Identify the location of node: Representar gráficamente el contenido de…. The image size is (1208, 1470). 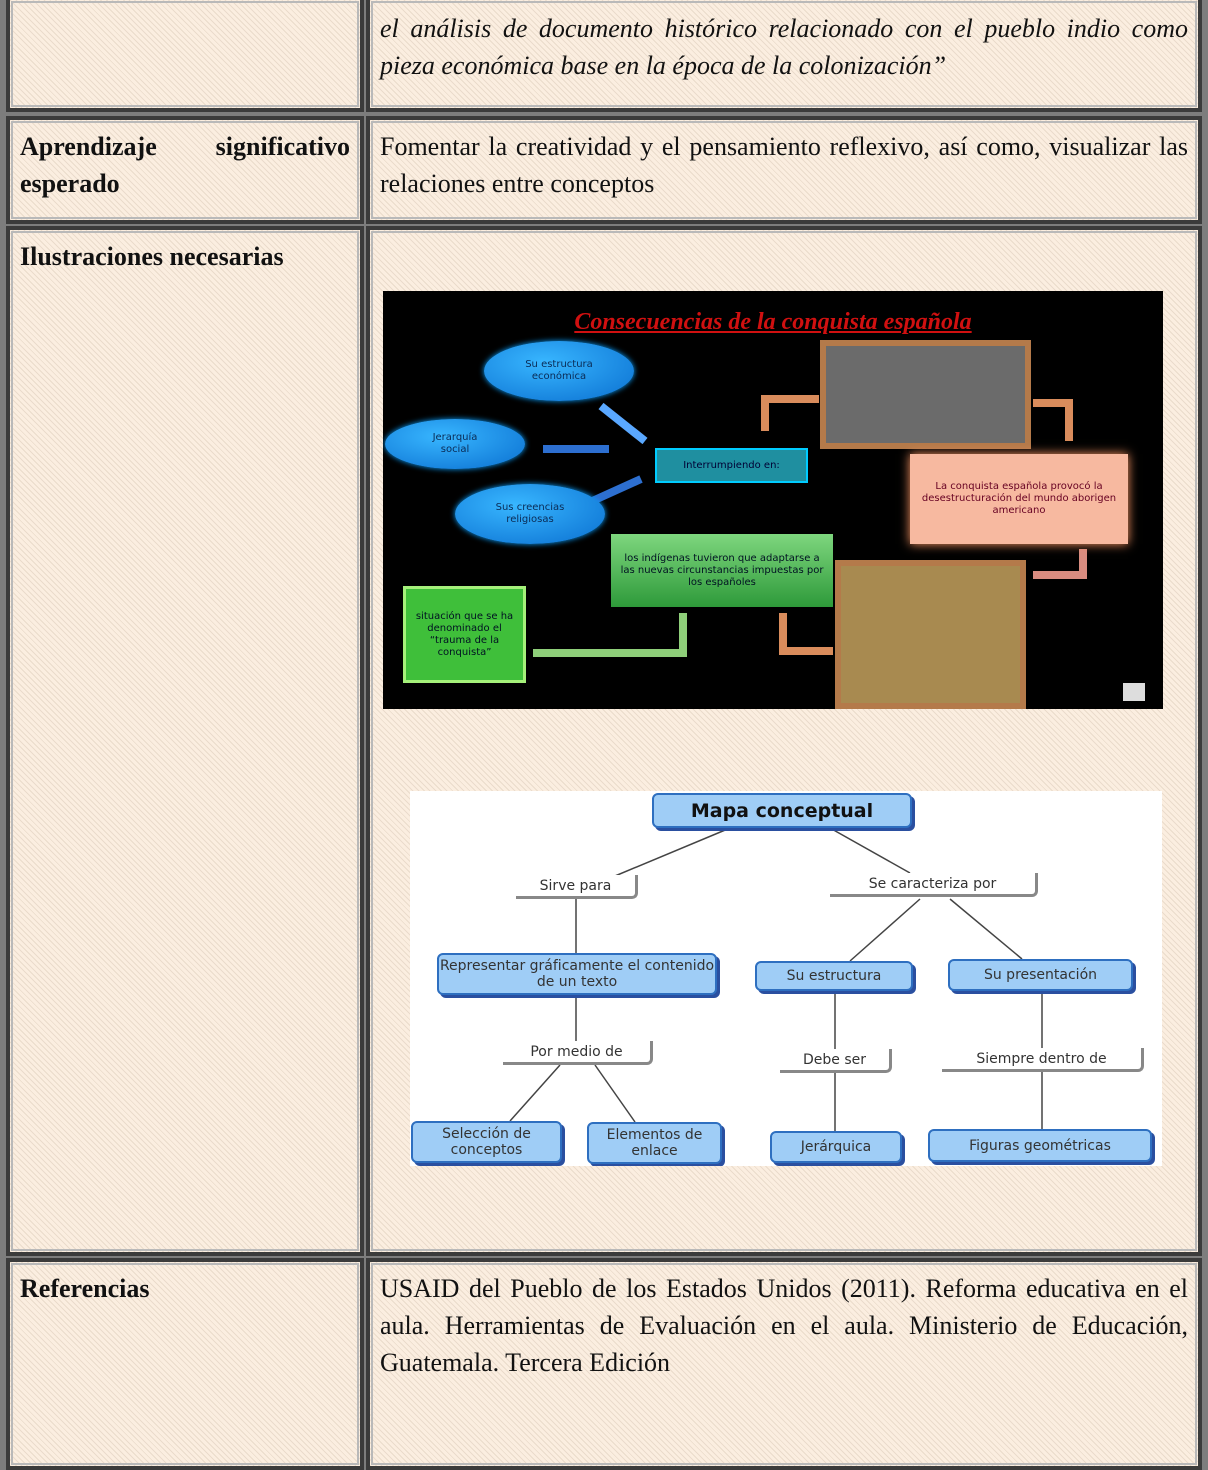
(577, 974).